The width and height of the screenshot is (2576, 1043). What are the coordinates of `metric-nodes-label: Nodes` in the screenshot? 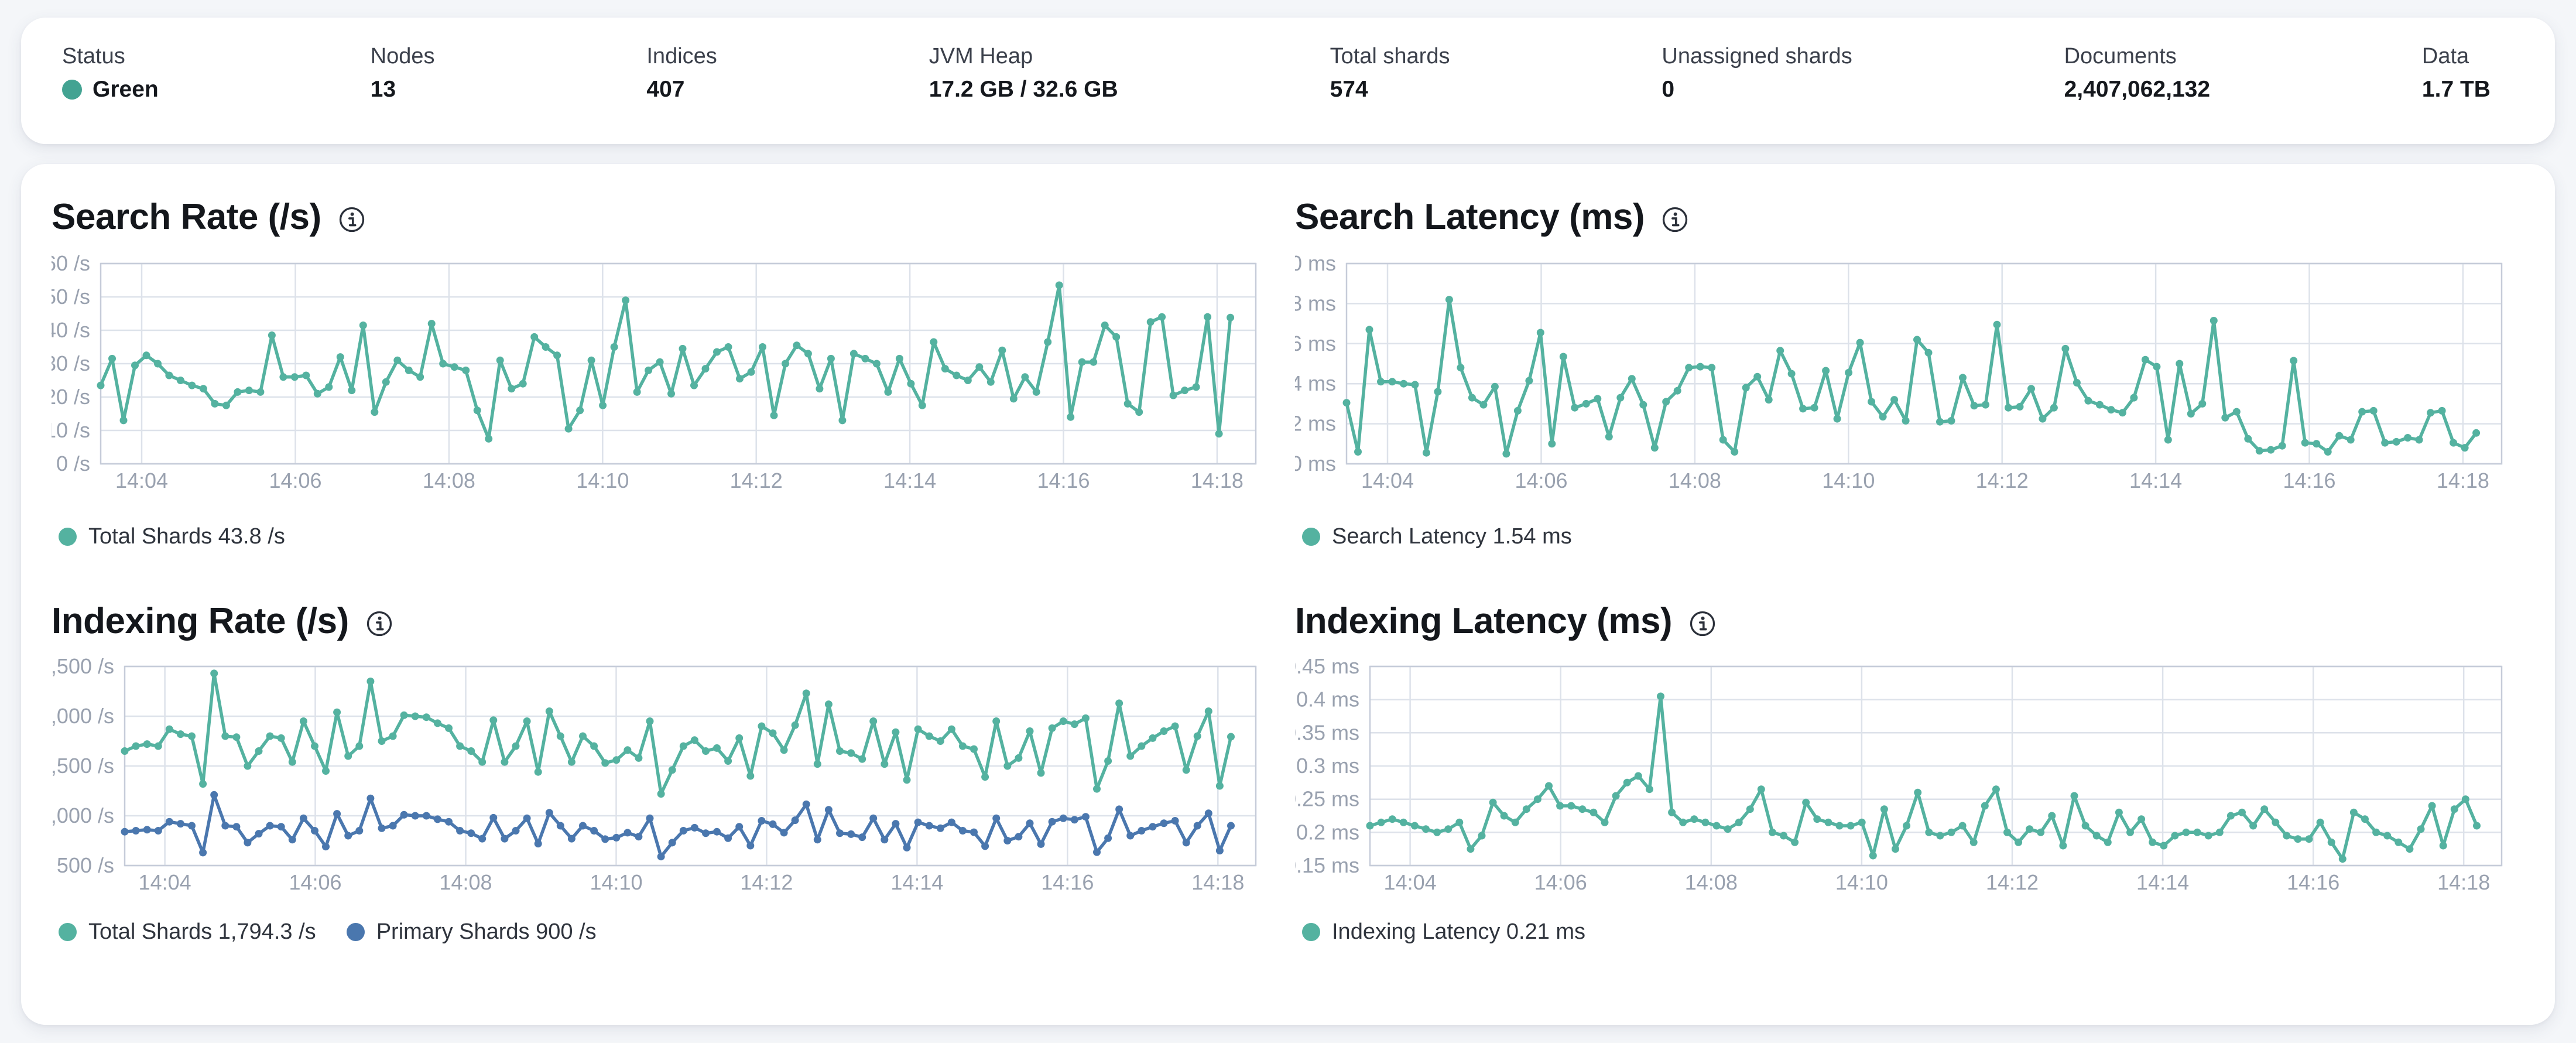 It's located at (402, 56).